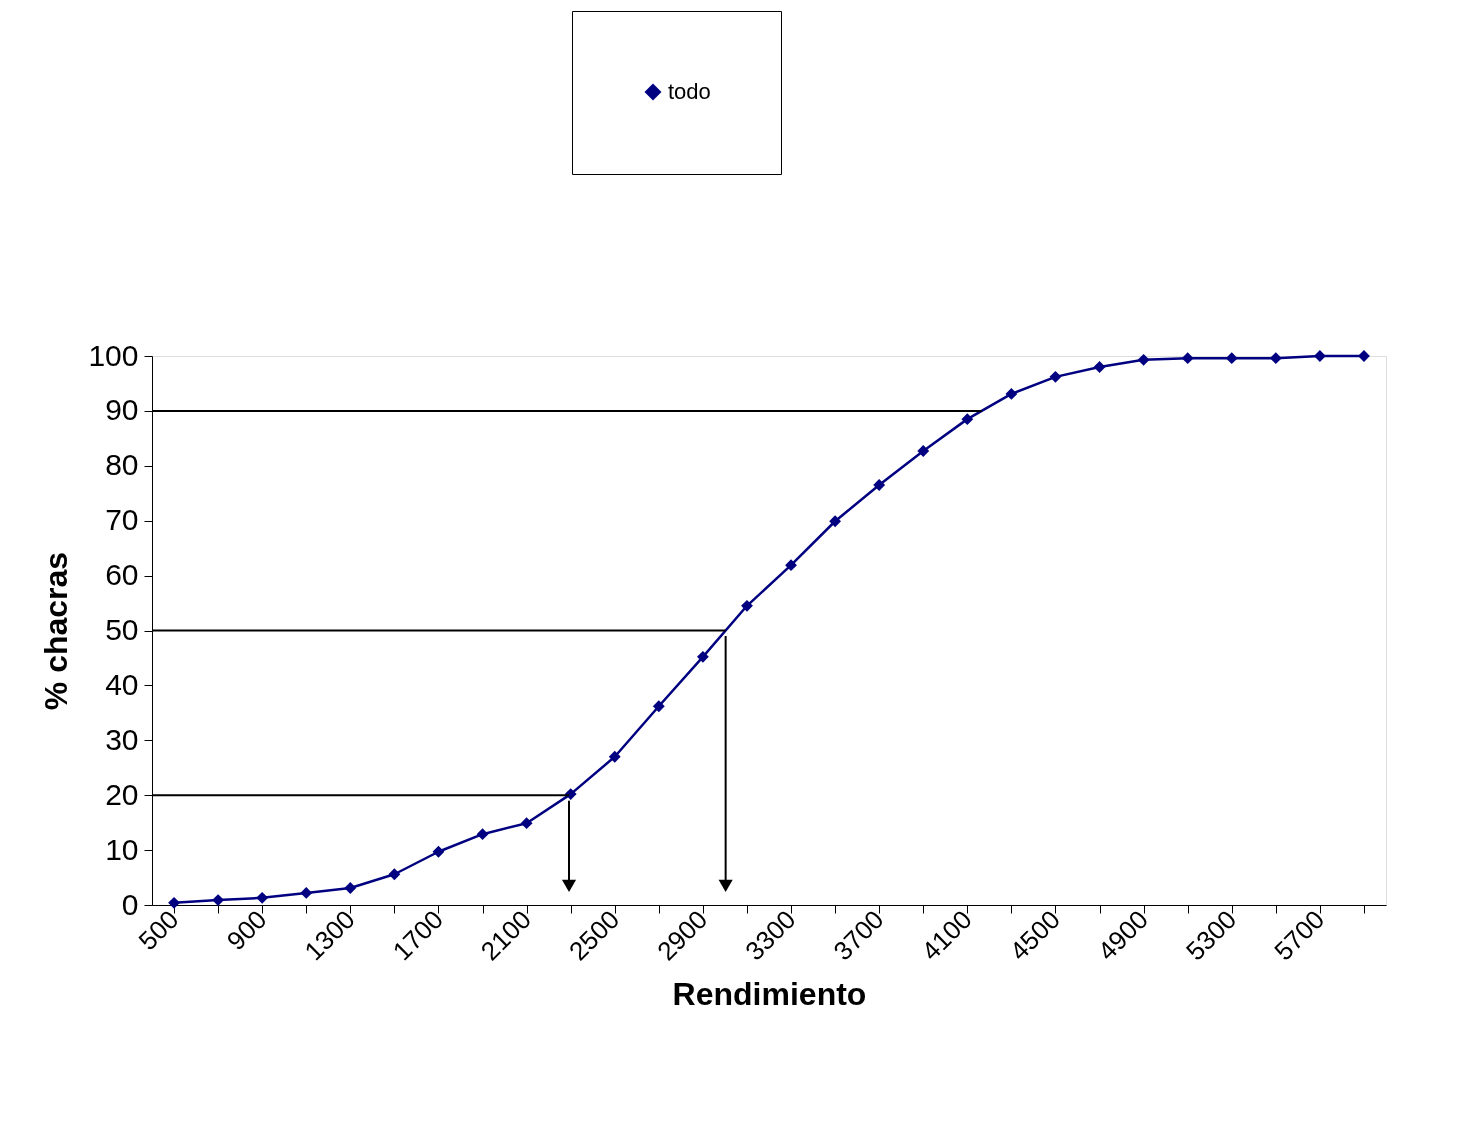 Image resolution: width=1460 pixels, height=1129 pixels. What do you see at coordinates (122, 520) in the screenshot?
I see `y-tick-label: 70` at bounding box center [122, 520].